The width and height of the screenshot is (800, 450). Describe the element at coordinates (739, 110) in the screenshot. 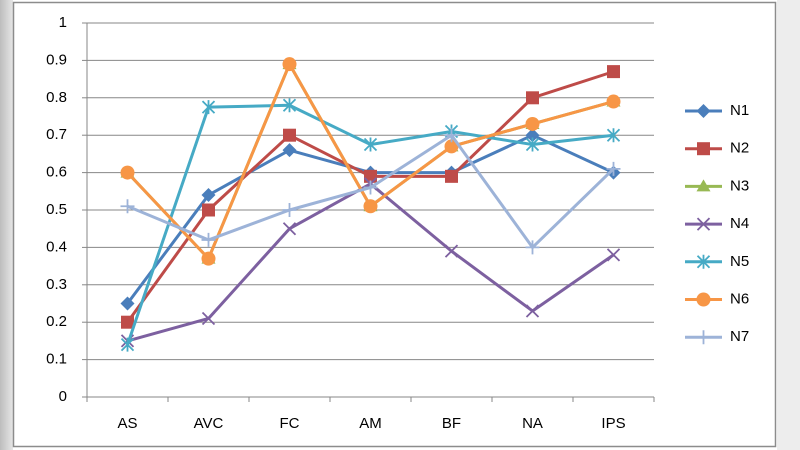

I see `legend-label: N1` at that location.